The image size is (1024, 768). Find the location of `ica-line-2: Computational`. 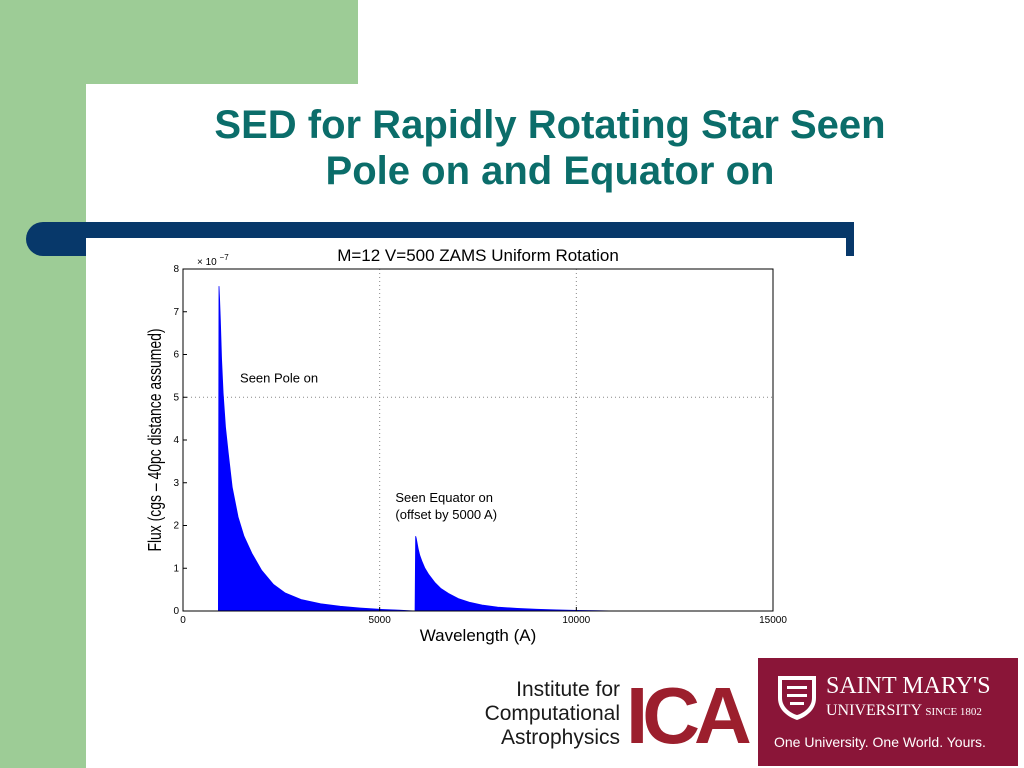

ica-line-2: Computational is located at coordinates (552, 713).